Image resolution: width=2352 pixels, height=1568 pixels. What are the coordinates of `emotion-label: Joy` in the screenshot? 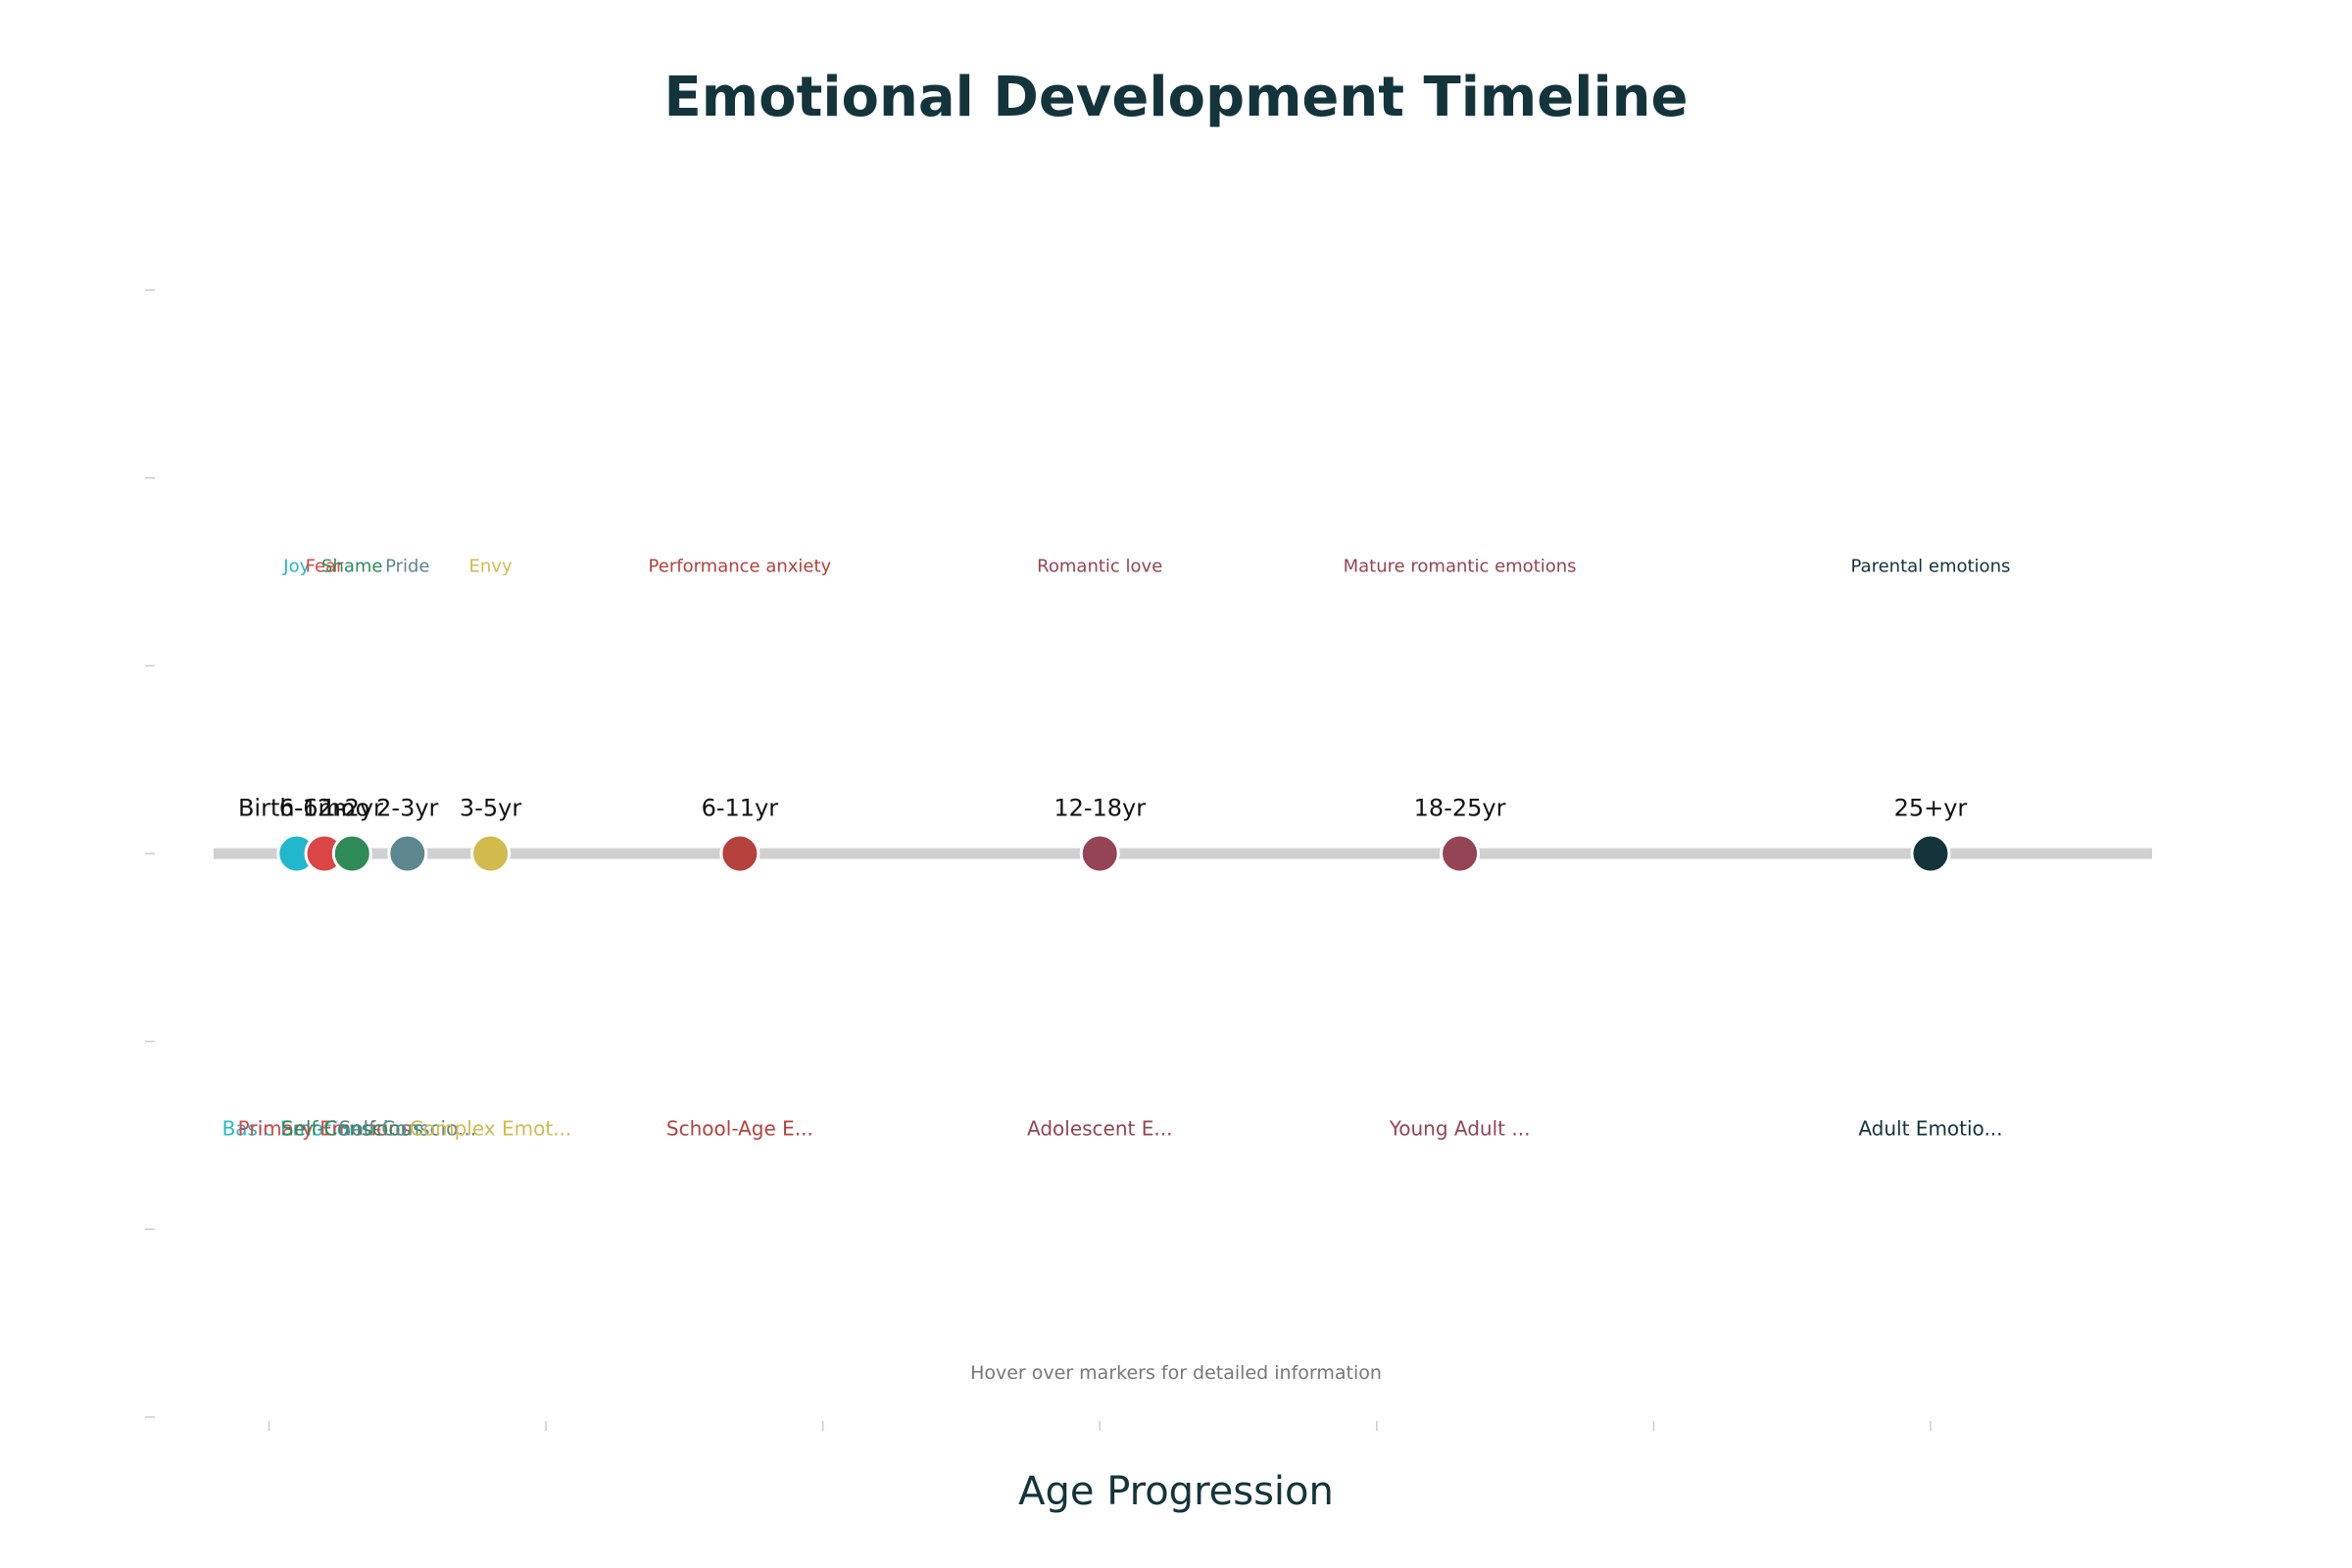 It's located at (296, 567).